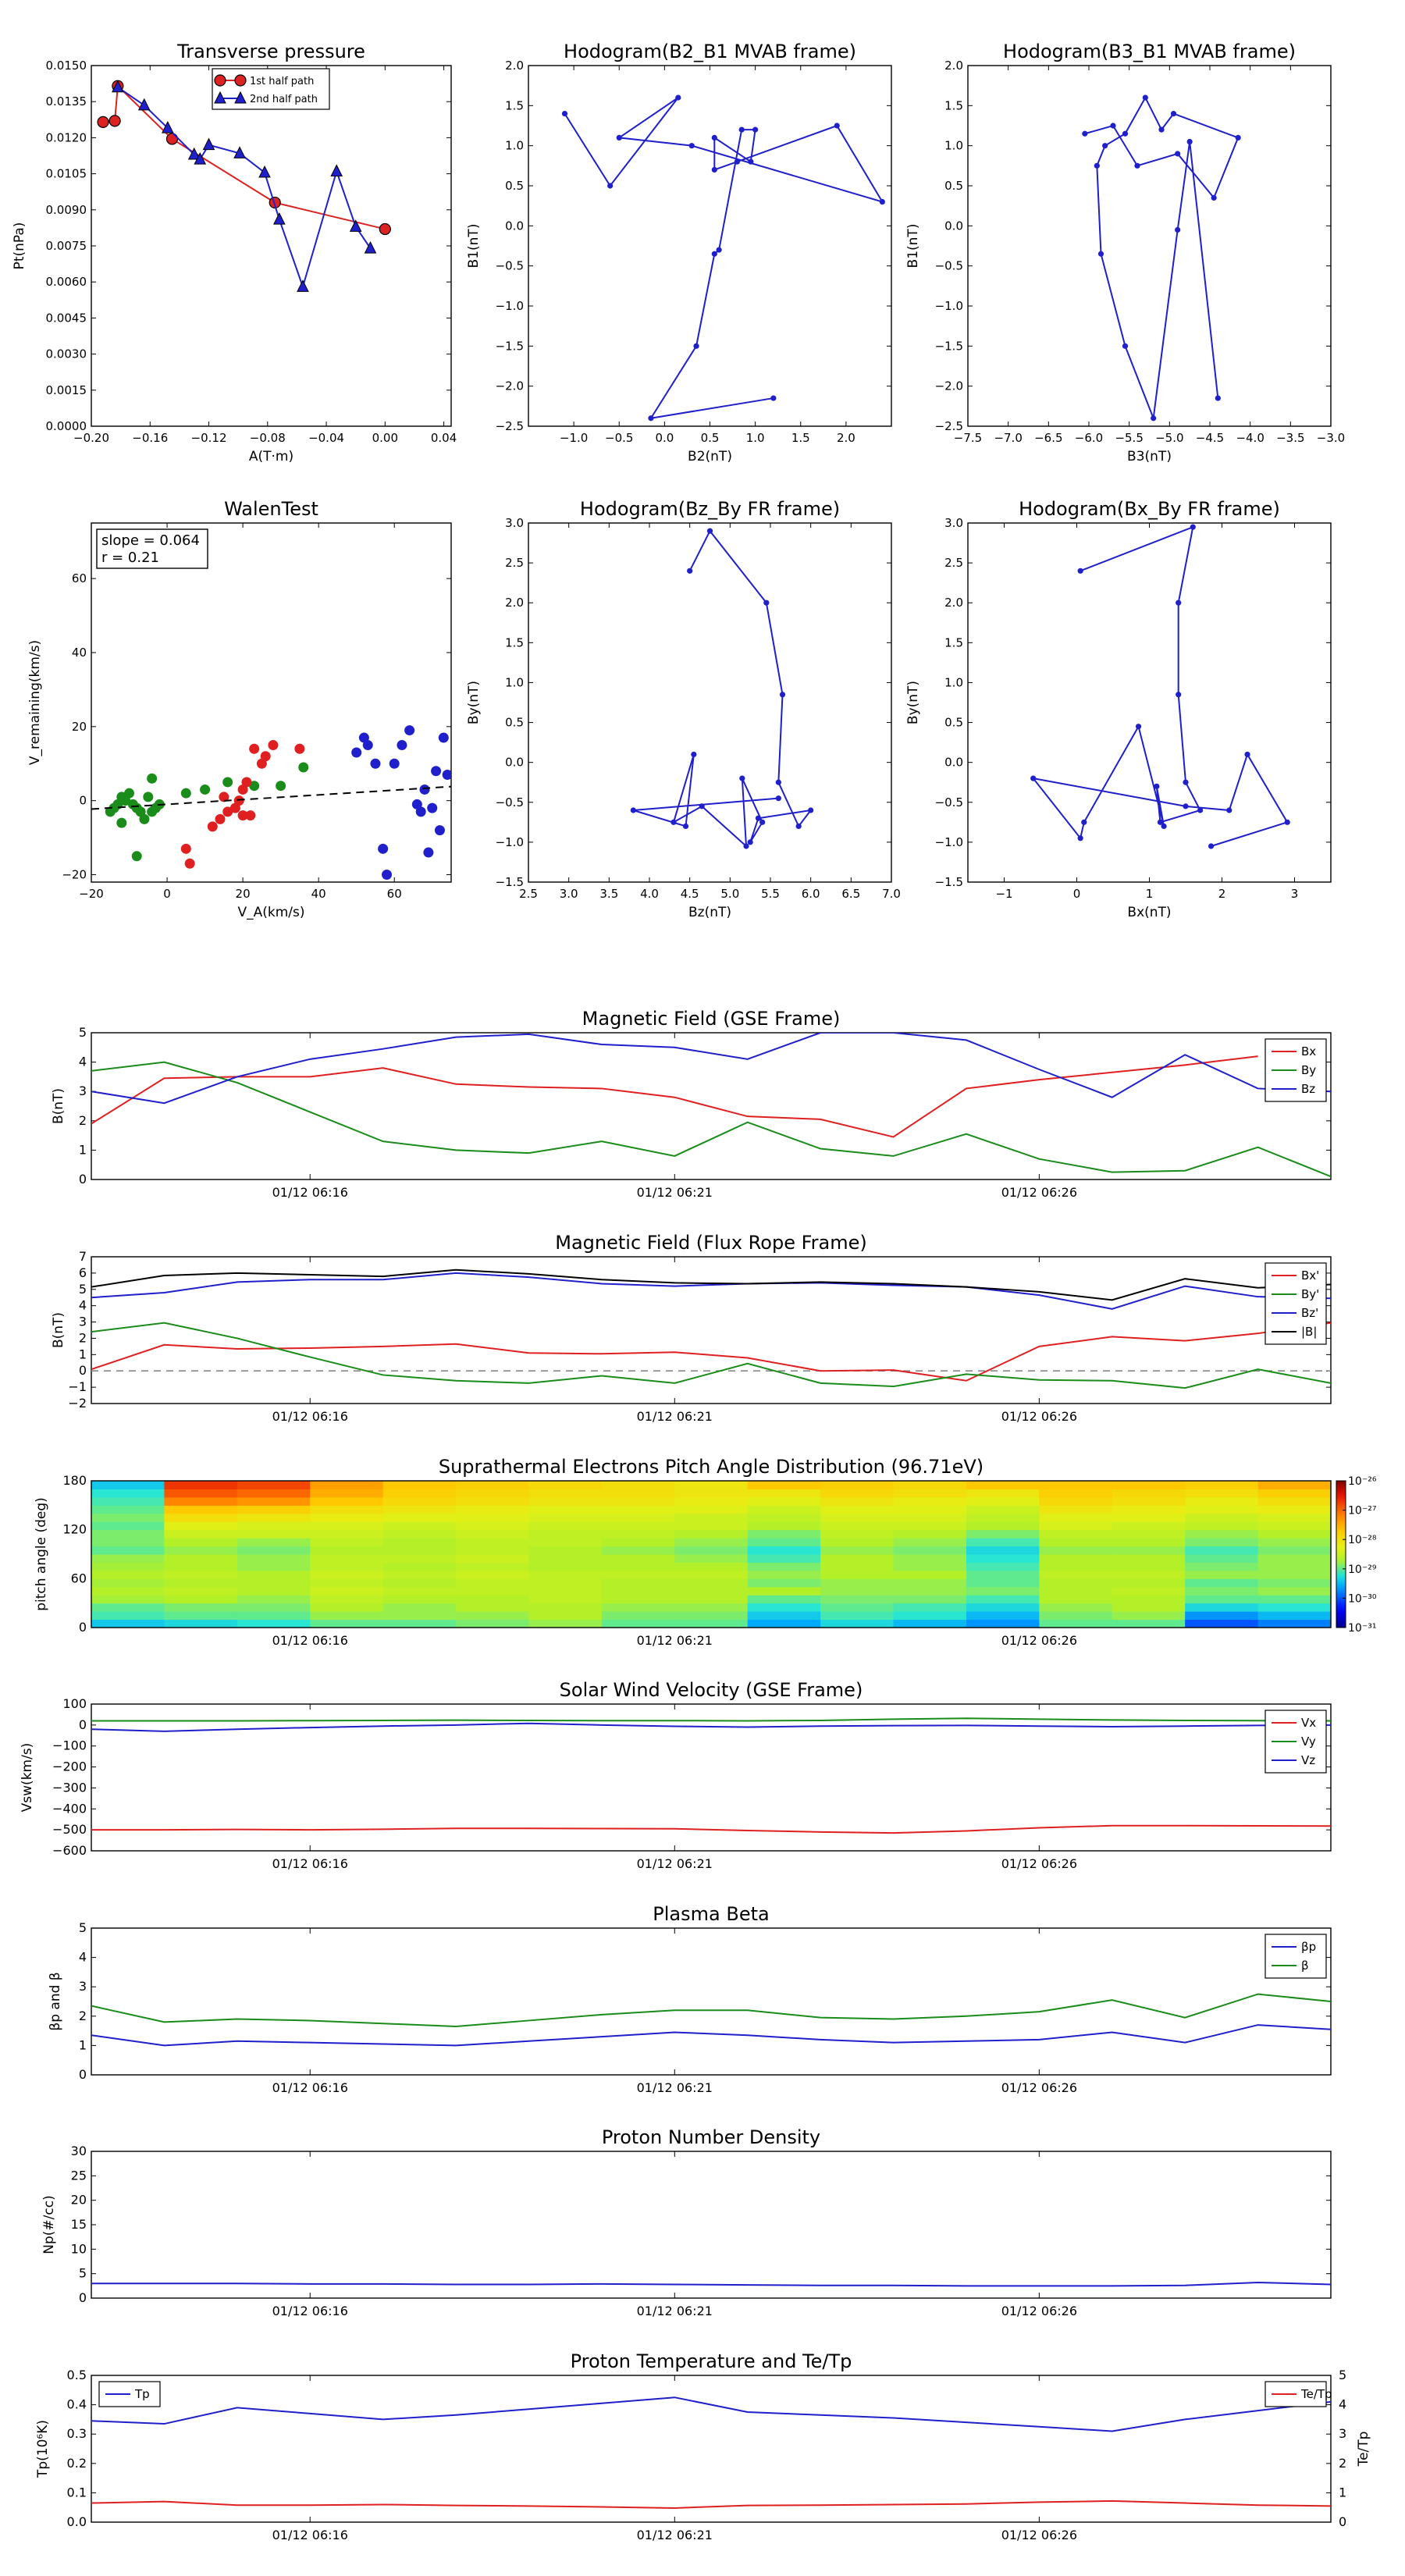 Image resolution: width=1405 pixels, height=2576 pixels. I want to click on y-tick-label: 180, so click(74, 1480).